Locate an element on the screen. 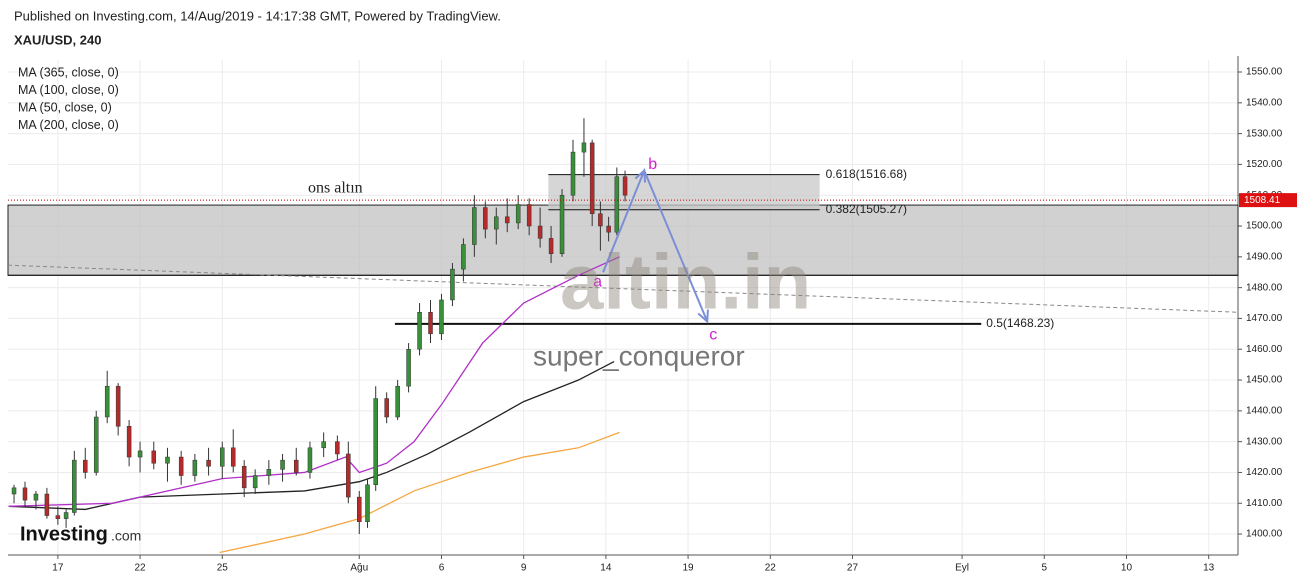 The height and width of the screenshot is (580, 1299). trendline is located at coordinates (623, 288).